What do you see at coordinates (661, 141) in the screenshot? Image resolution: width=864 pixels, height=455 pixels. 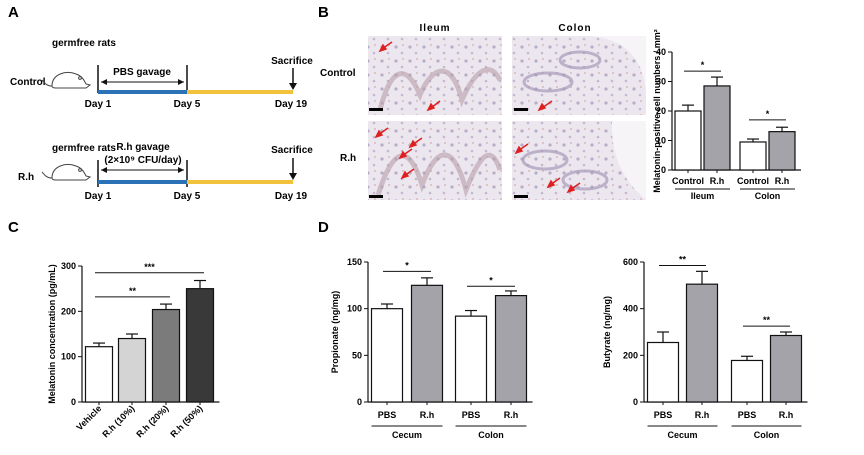 I see `y-tick-label: 10` at bounding box center [661, 141].